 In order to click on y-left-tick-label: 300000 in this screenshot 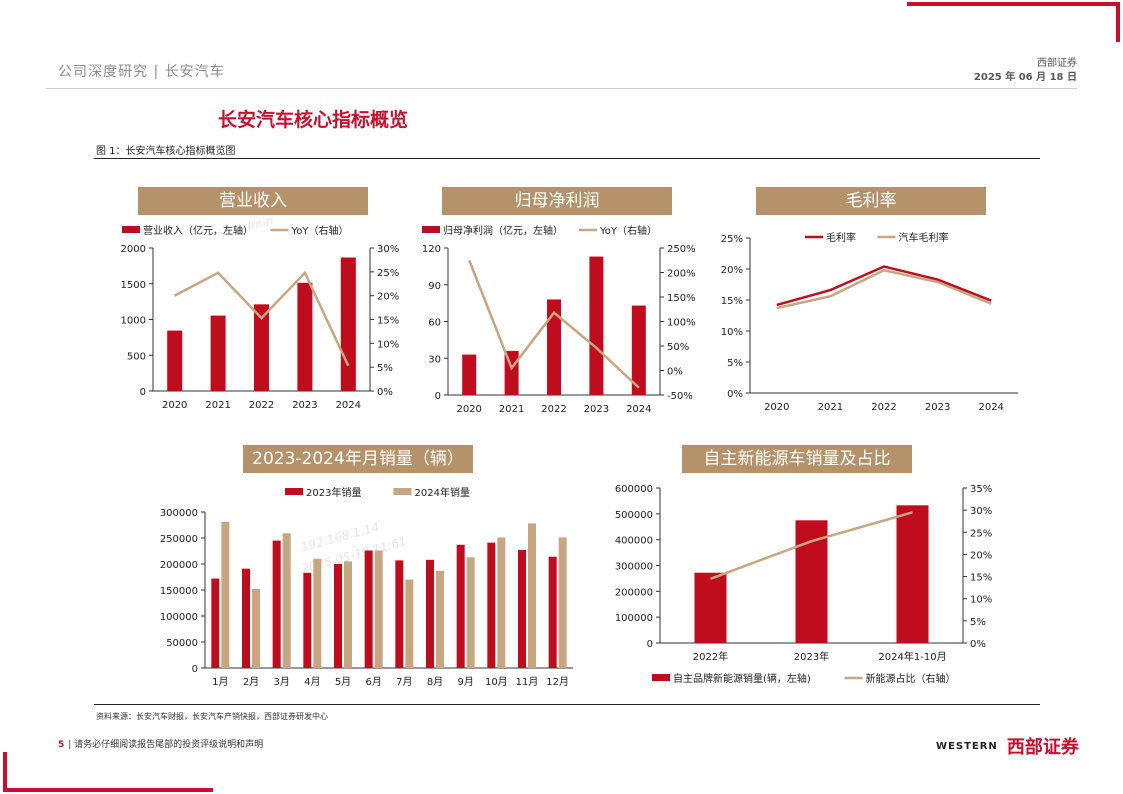, I will do `click(634, 567)`.